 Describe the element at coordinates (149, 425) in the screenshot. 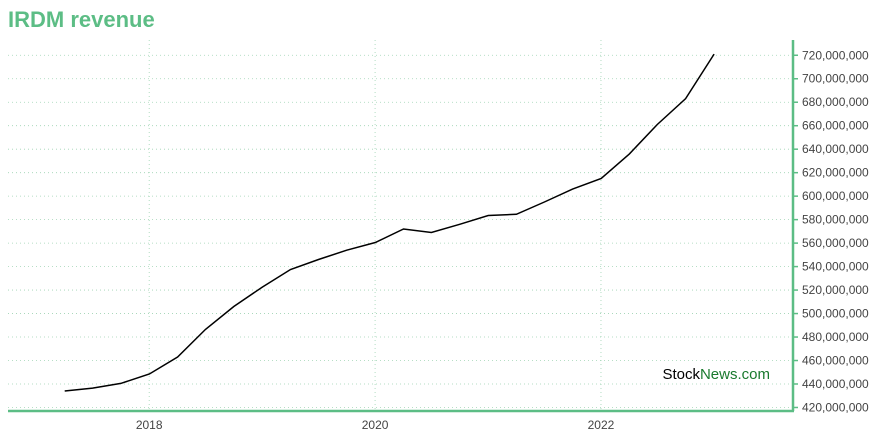

I see `x-tick-label: 2018` at that location.